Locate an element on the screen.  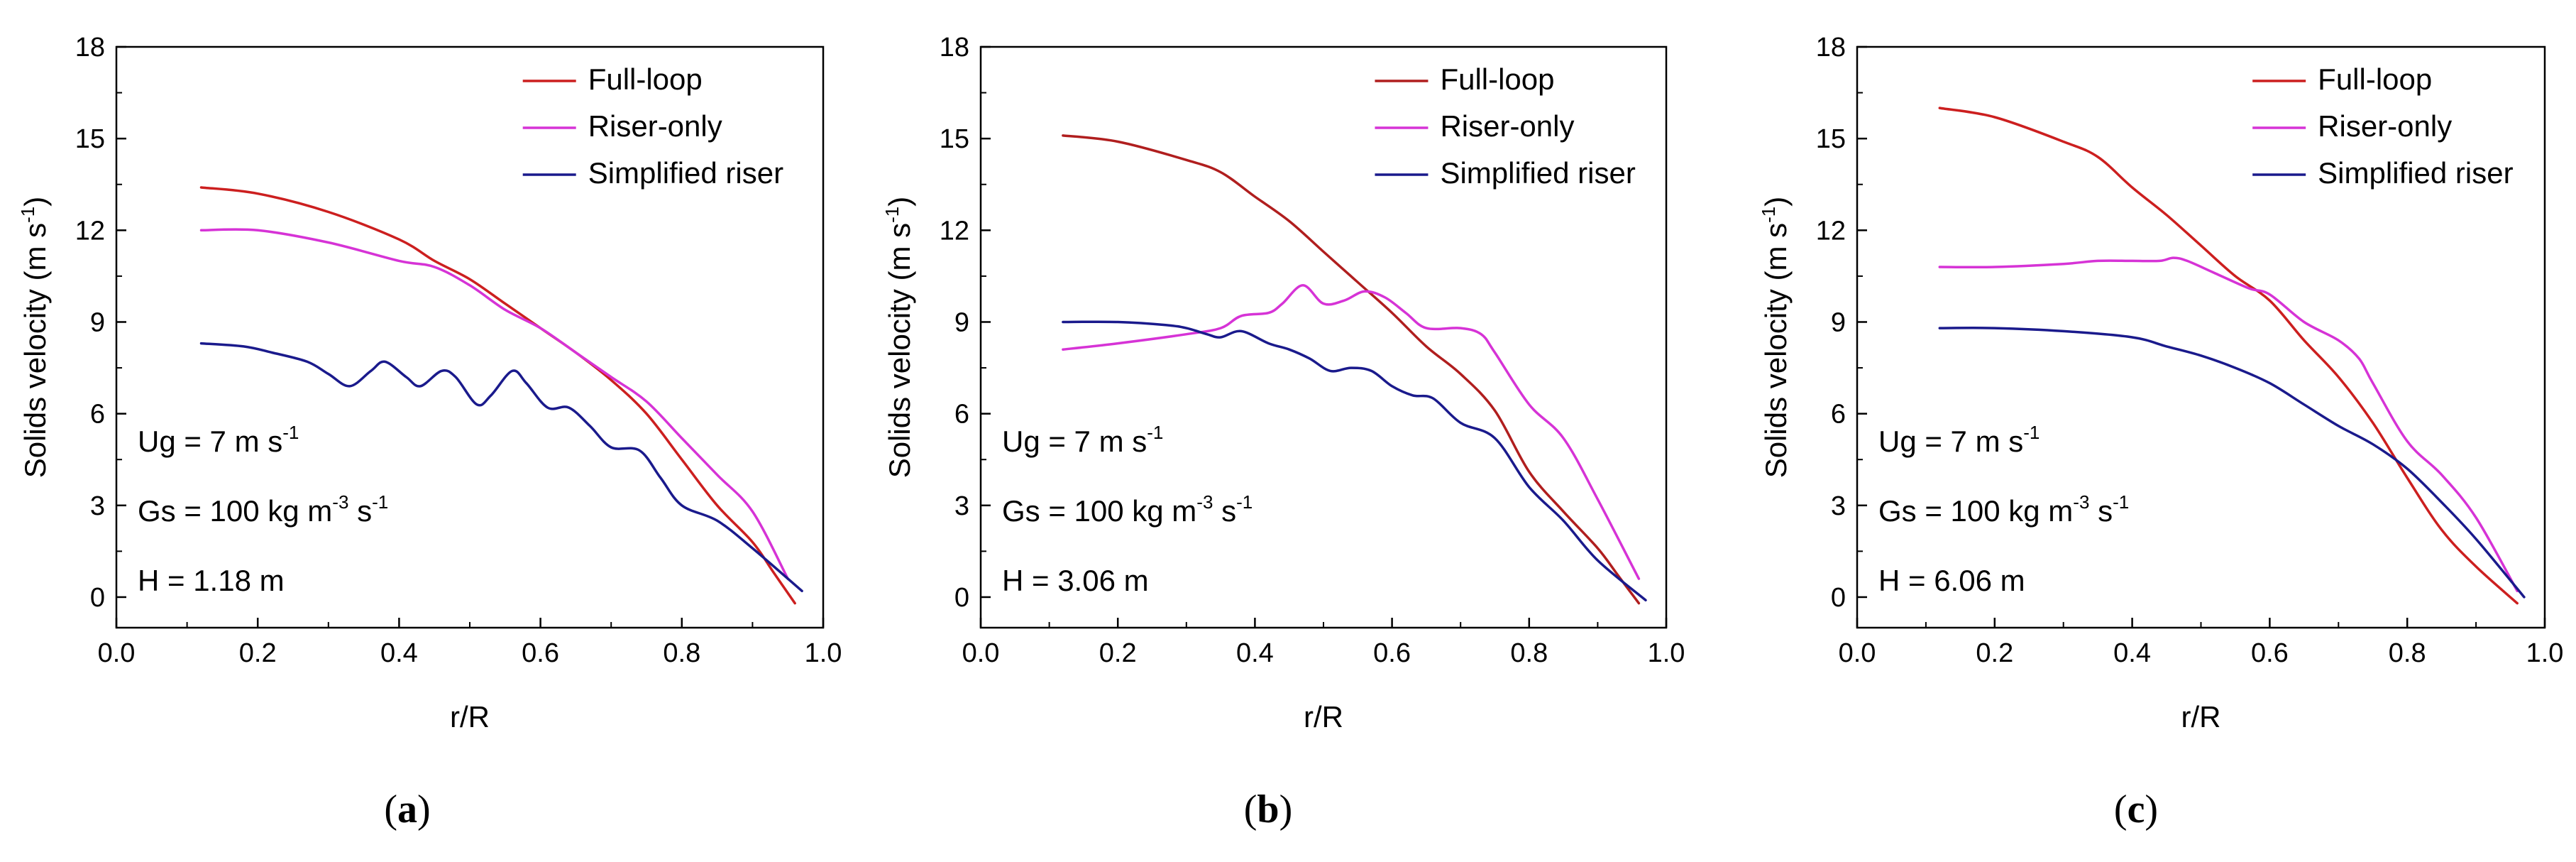
panel-caption: (a) is located at coordinates (407, 809).